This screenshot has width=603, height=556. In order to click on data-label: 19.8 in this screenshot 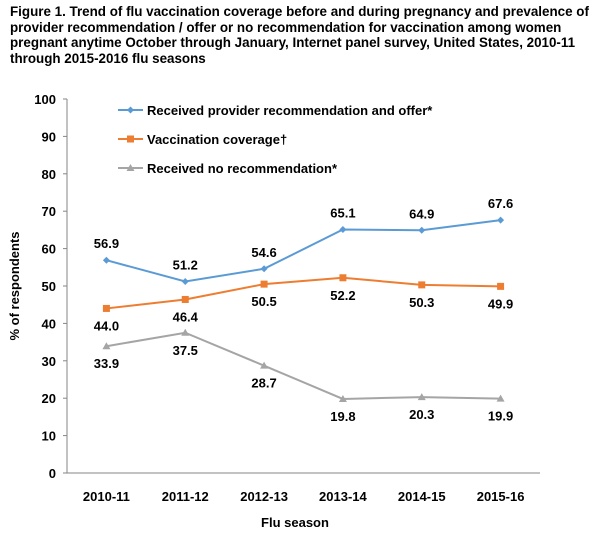, I will do `click(342, 416)`.